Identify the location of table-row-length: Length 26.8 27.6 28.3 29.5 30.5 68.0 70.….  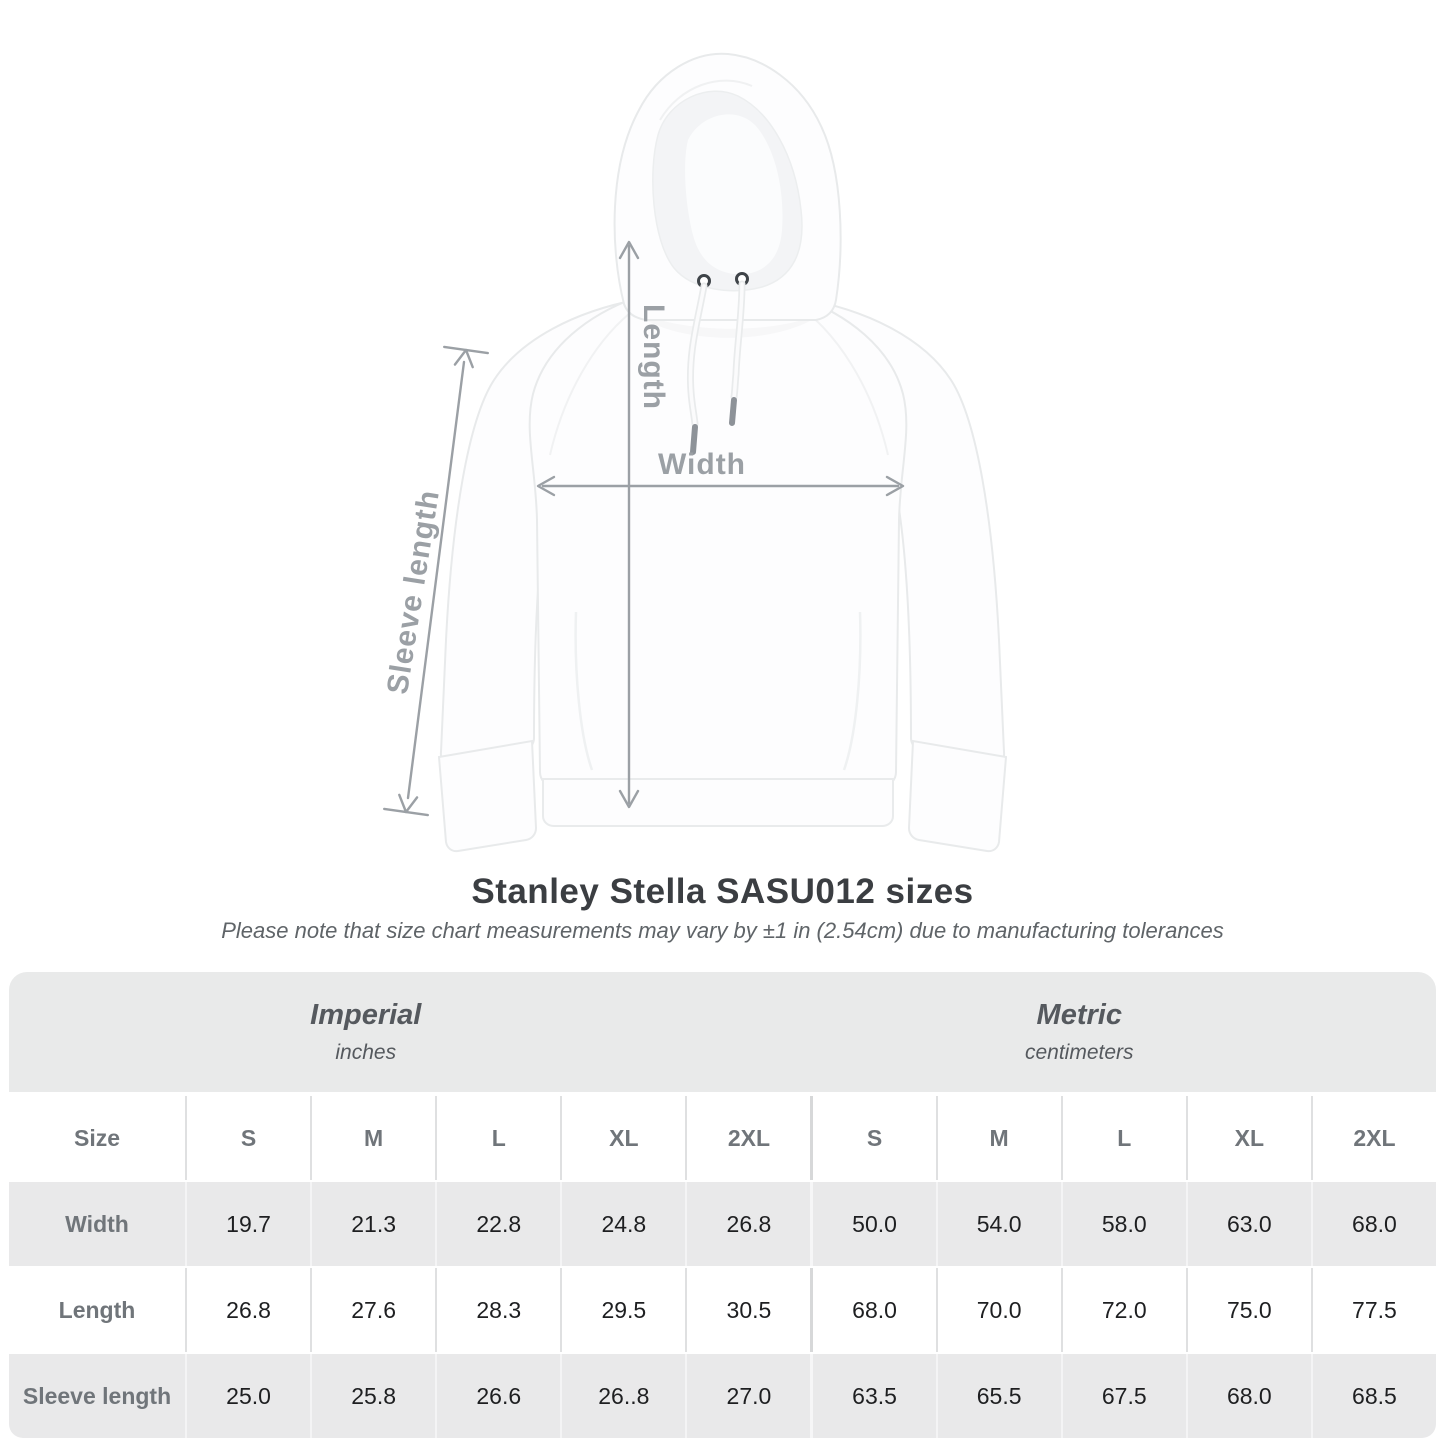
(722, 1310).